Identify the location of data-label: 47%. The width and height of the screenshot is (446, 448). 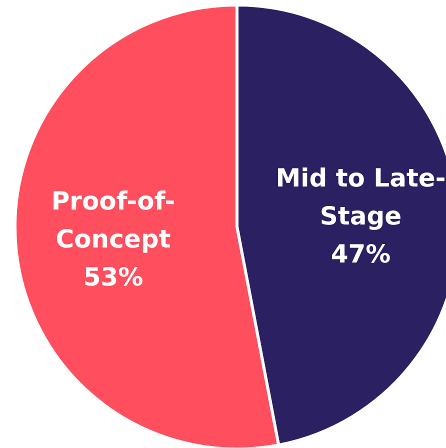
(360, 253).